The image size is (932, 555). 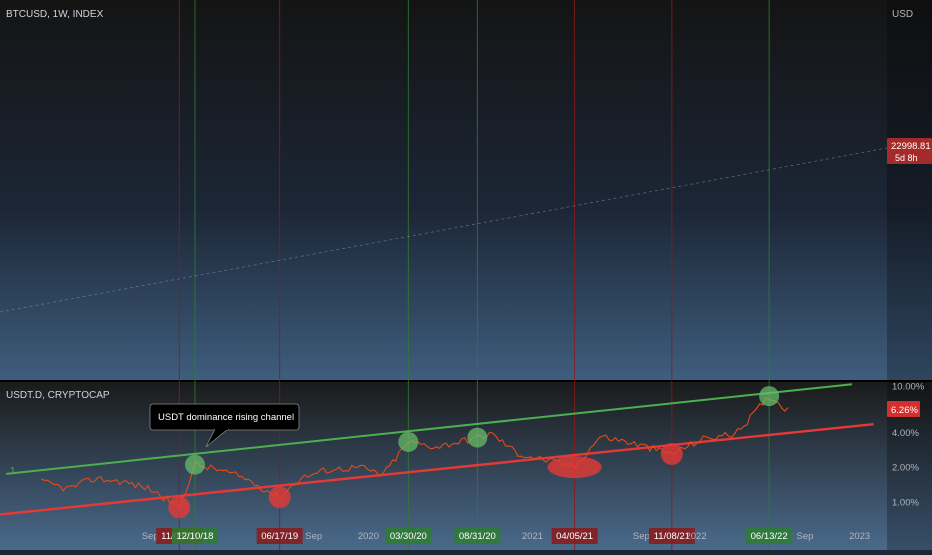 What do you see at coordinates (58, 395) in the screenshot?
I see `usdt-chart-title: USDT.D, CRYPTOCAP` at bounding box center [58, 395].